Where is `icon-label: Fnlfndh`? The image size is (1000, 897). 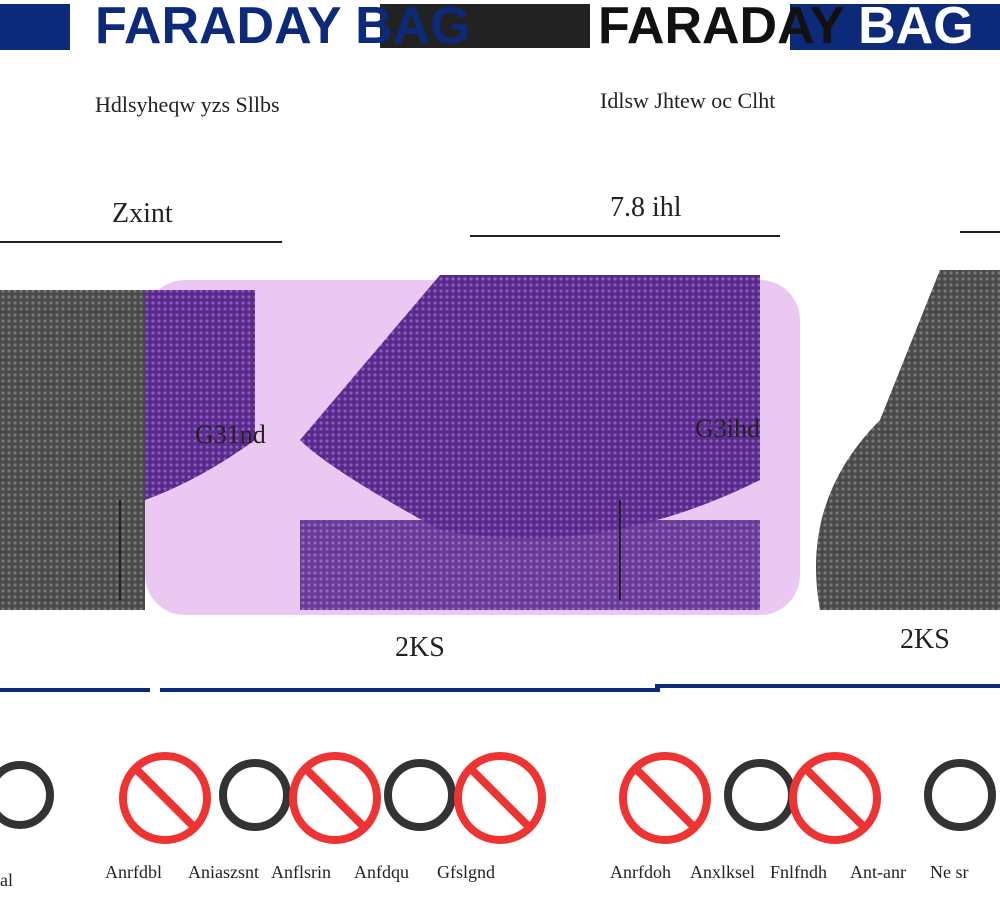 icon-label: Fnlfndh is located at coordinates (799, 872).